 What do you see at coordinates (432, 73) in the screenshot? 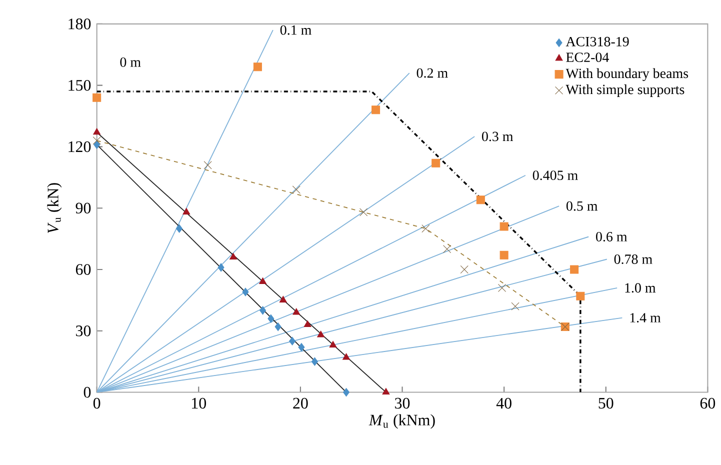
I see `series-label: 0.2 m` at bounding box center [432, 73].